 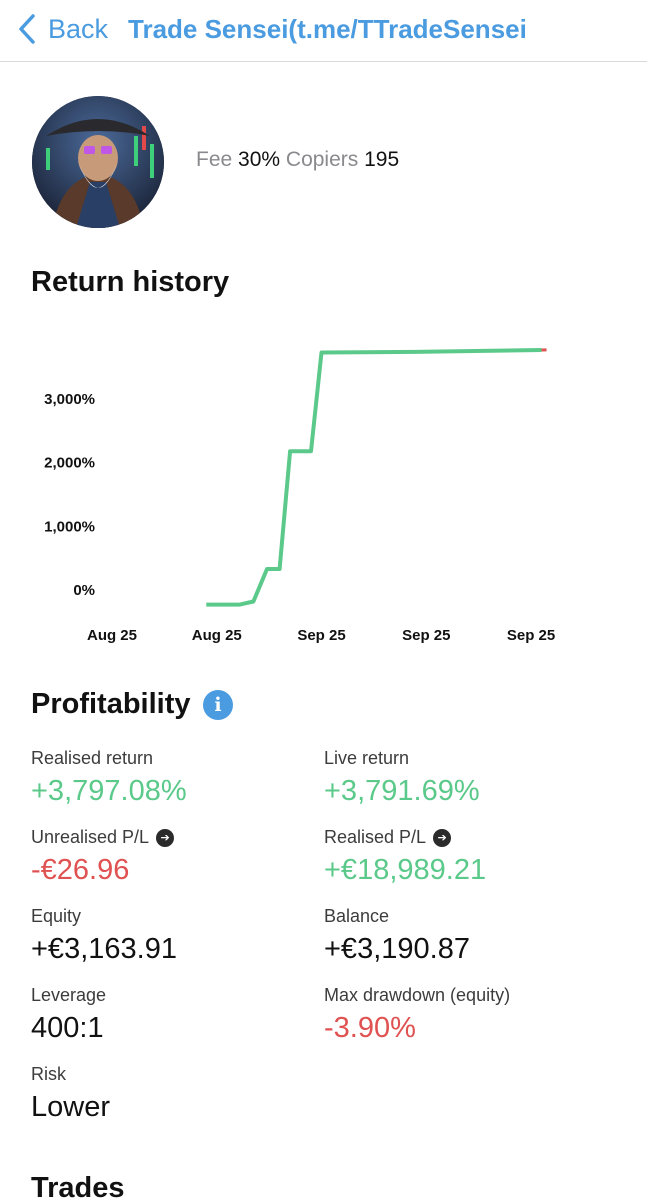 I want to click on y-tick-label: 1,000%, so click(x=69, y=526).